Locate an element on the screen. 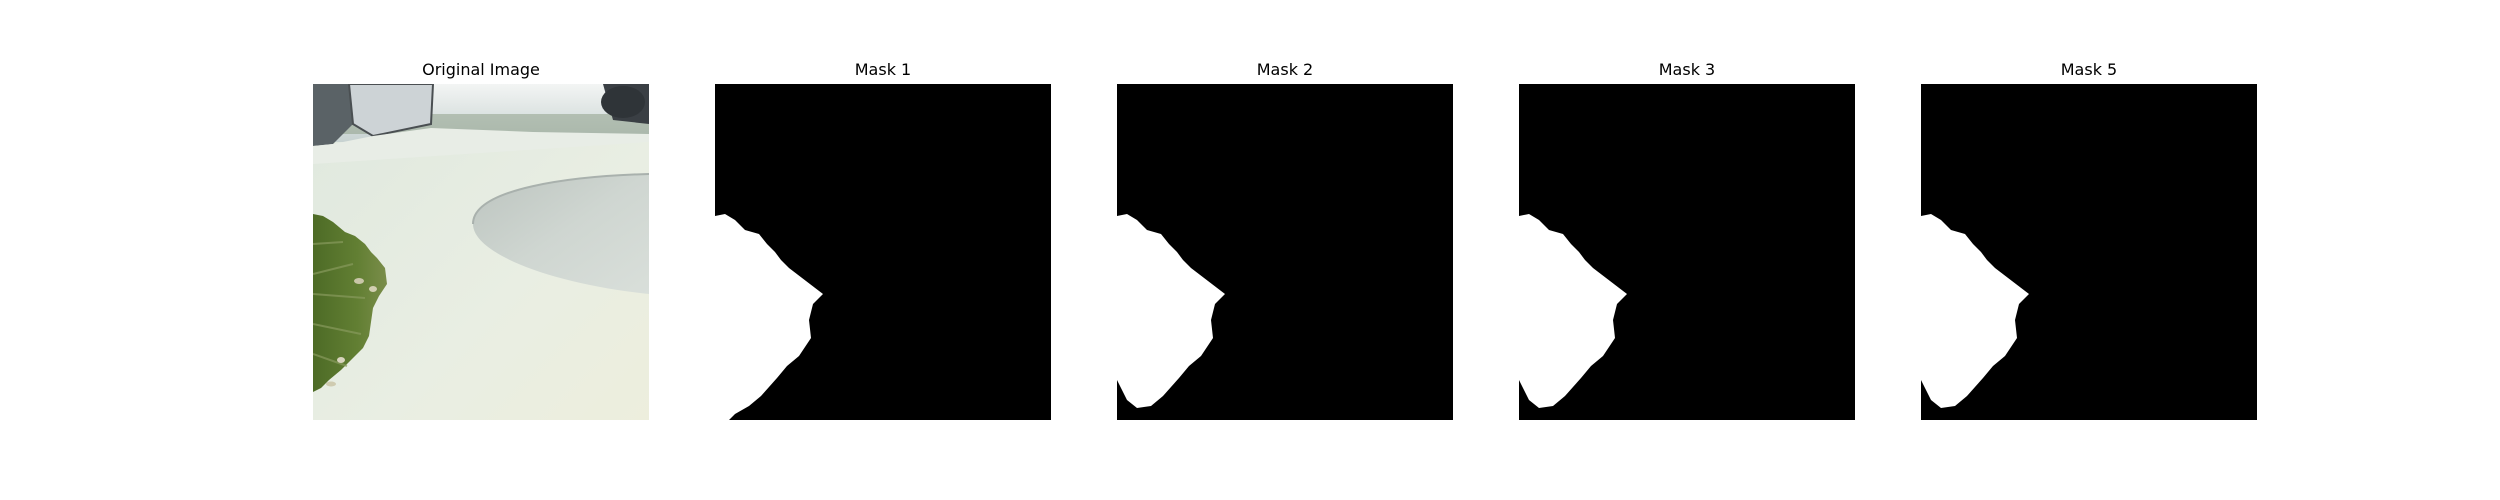 This screenshot has height=500, width=2500. mask-1-title: Mask 1 is located at coordinates (883, 69).